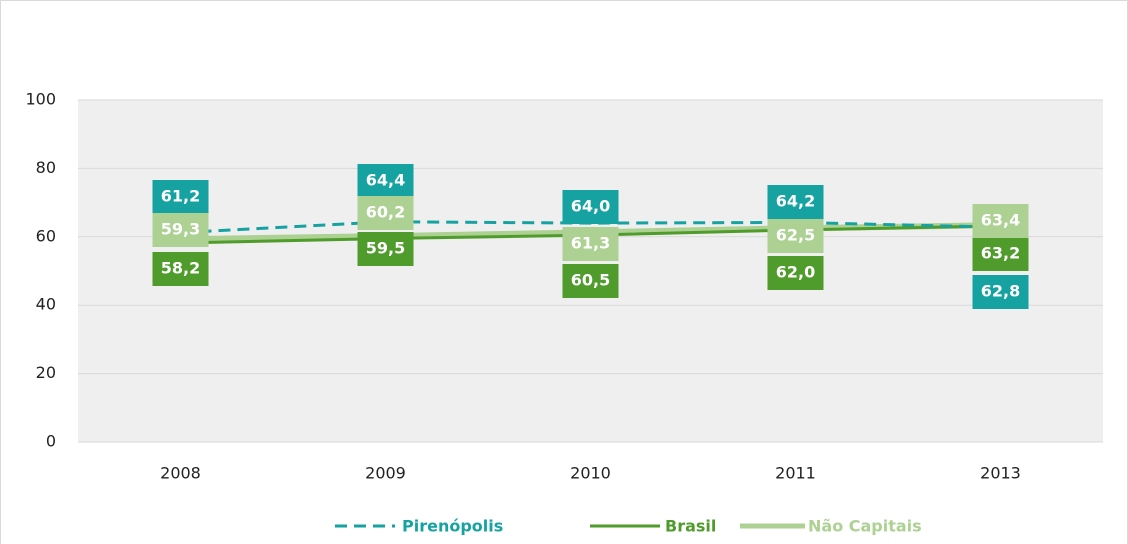 The image size is (1128, 544). I want to click on data-label: 61,3, so click(590, 243).